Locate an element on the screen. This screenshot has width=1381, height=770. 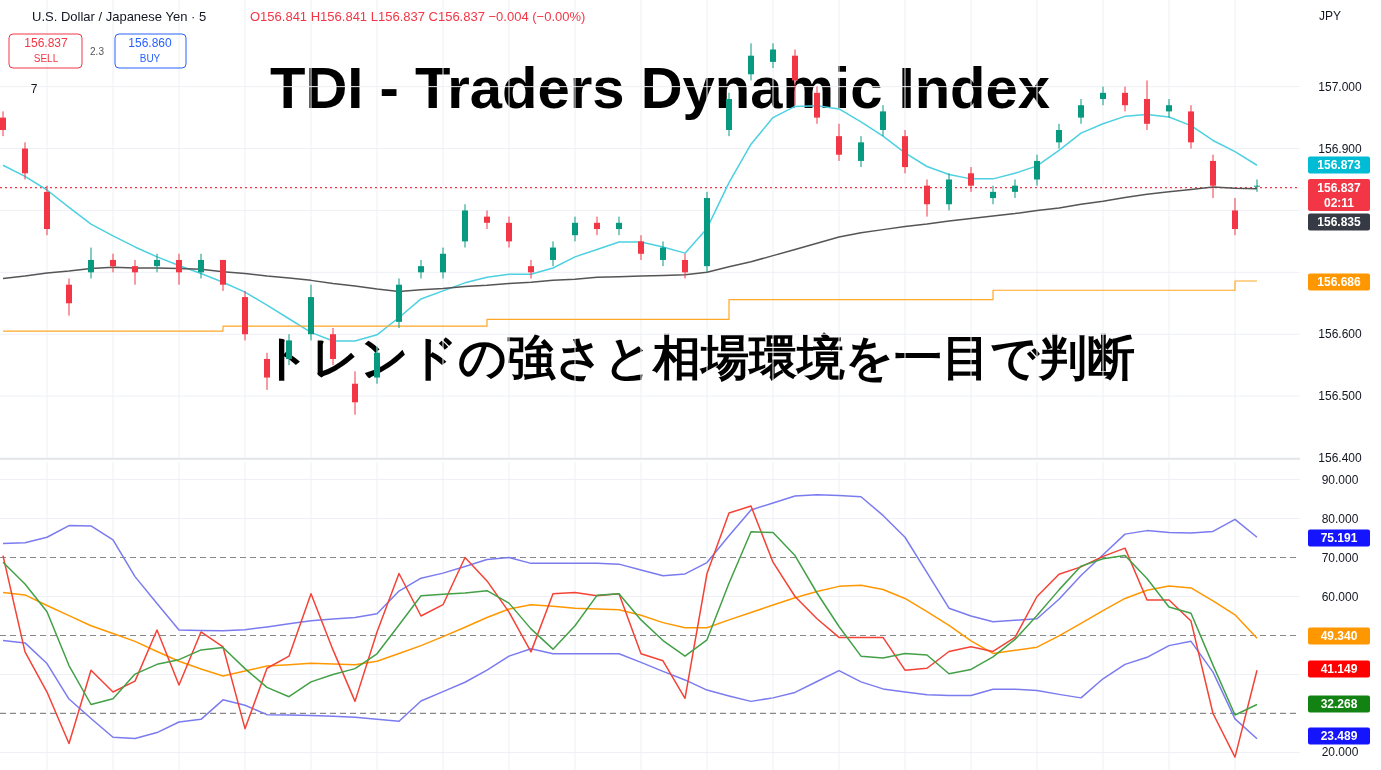
y-tick-label: 80.000 is located at coordinates (1340, 518).